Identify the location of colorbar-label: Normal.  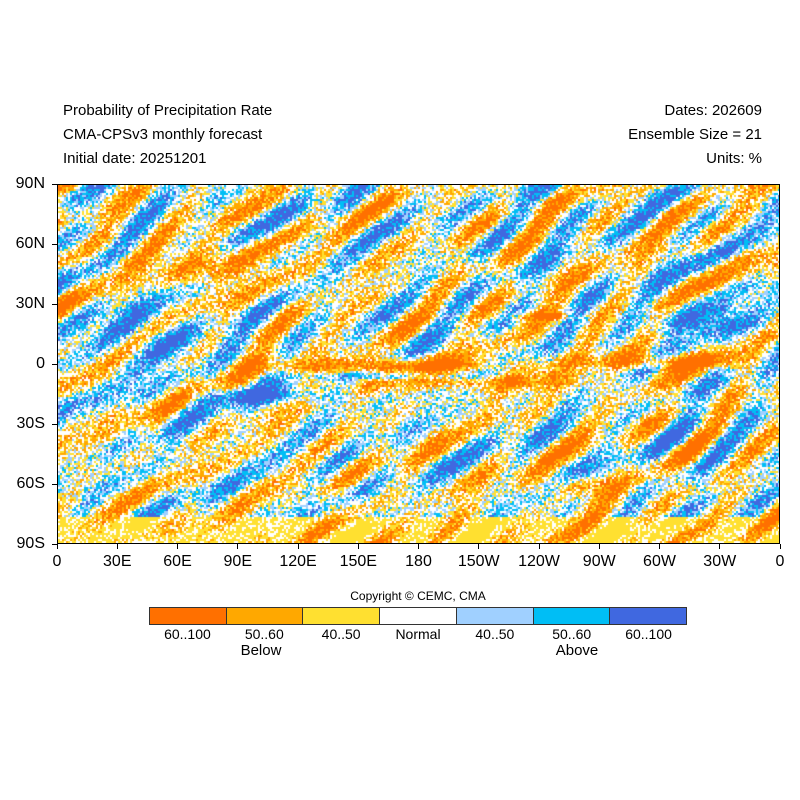
(418, 634).